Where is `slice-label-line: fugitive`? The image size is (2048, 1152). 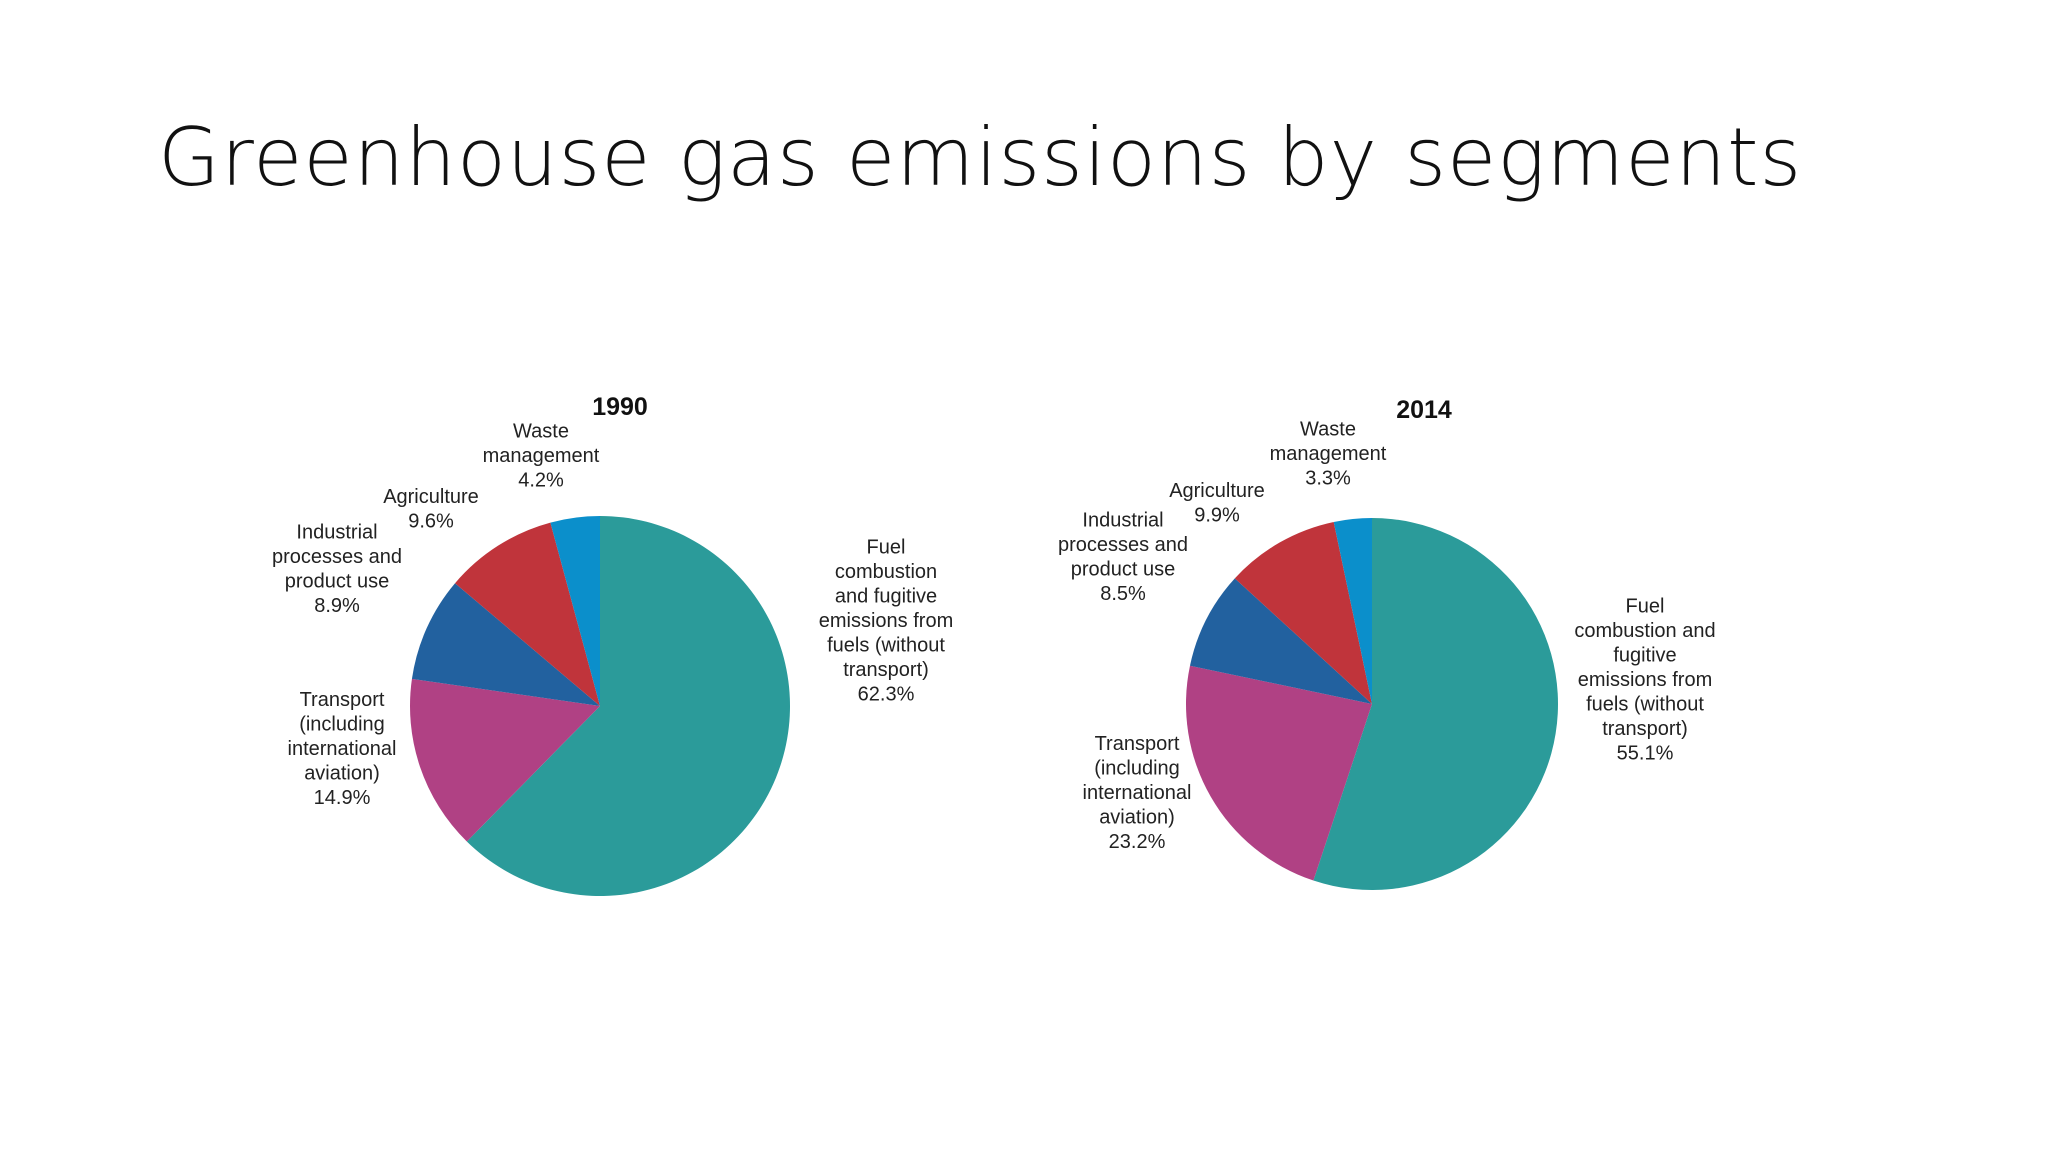
slice-label-line: fugitive is located at coordinates (1644, 656).